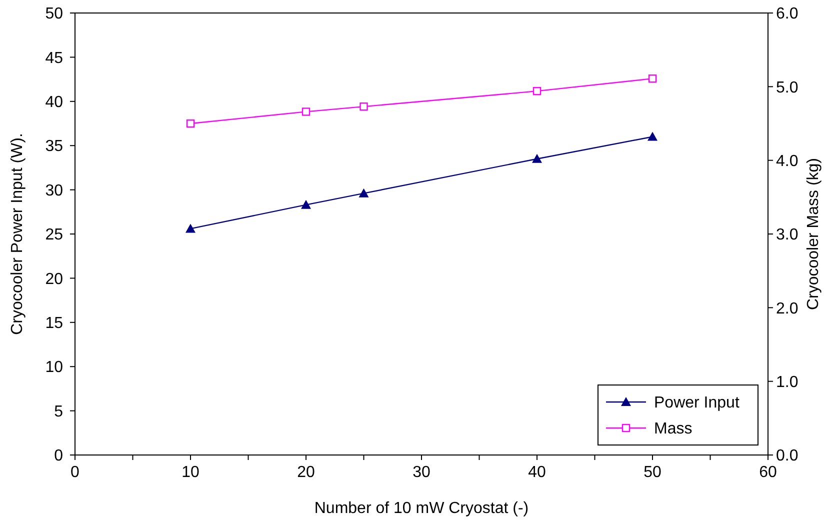 Image resolution: width=828 pixels, height=525 pixels. What do you see at coordinates (537, 472) in the screenshot?
I see `x-tick-label: 40` at bounding box center [537, 472].